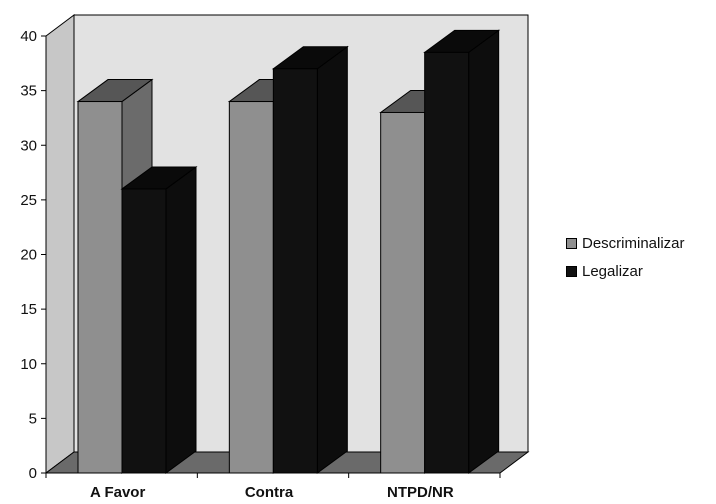 This screenshot has width=716, height=504. Describe the element at coordinates (269, 492) in the screenshot. I see `x-category-label: Contra` at that location.